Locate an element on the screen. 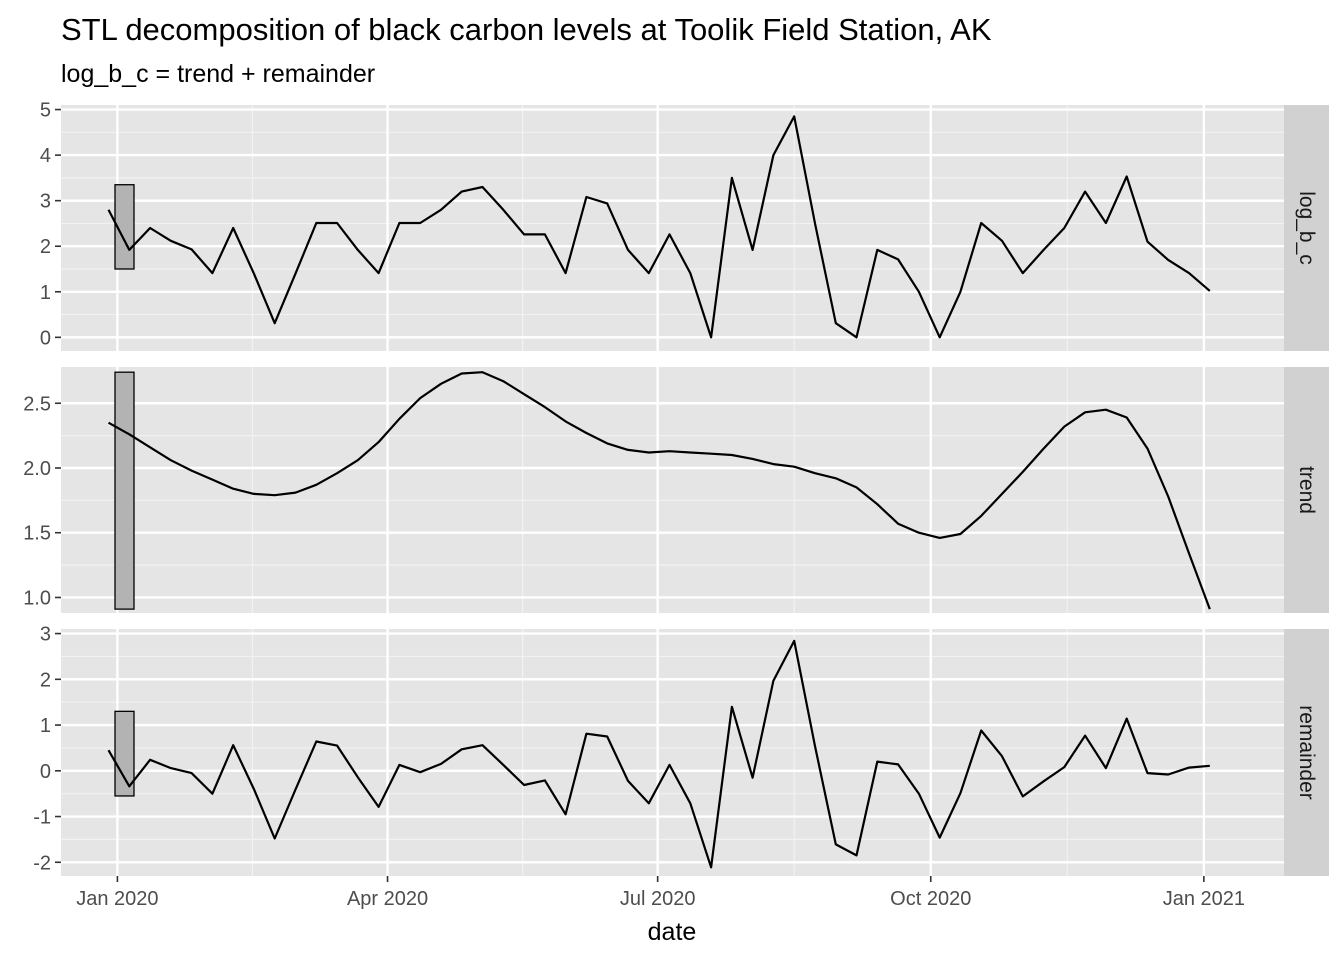 Image resolution: width=1344 pixels, height=960 pixels. y-tick-label: -2 is located at coordinates (42, 863).